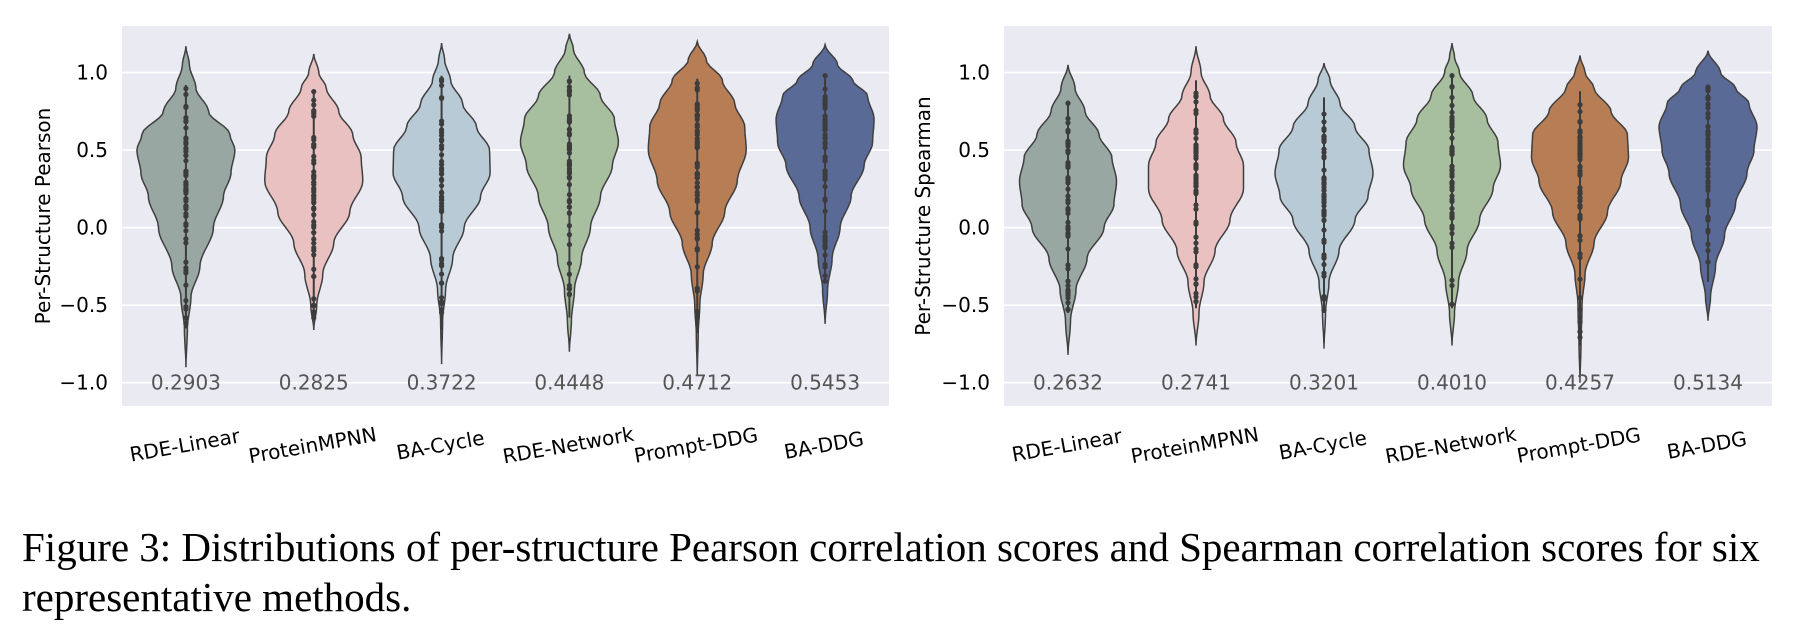 The image size is (1799, 639). I want to click on x-tick-label: BA-Cycle, so click(441, 445).